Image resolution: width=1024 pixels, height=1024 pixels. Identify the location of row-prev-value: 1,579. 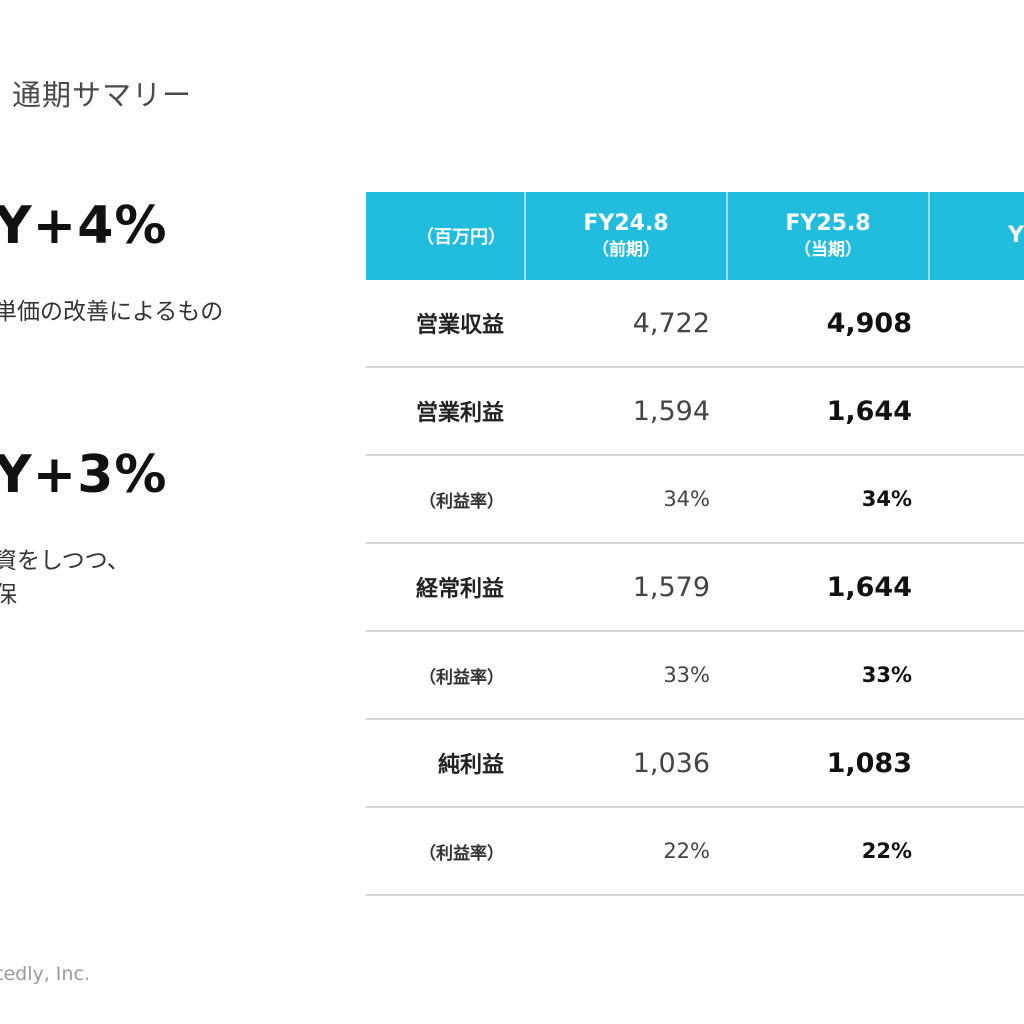
(671, 587).